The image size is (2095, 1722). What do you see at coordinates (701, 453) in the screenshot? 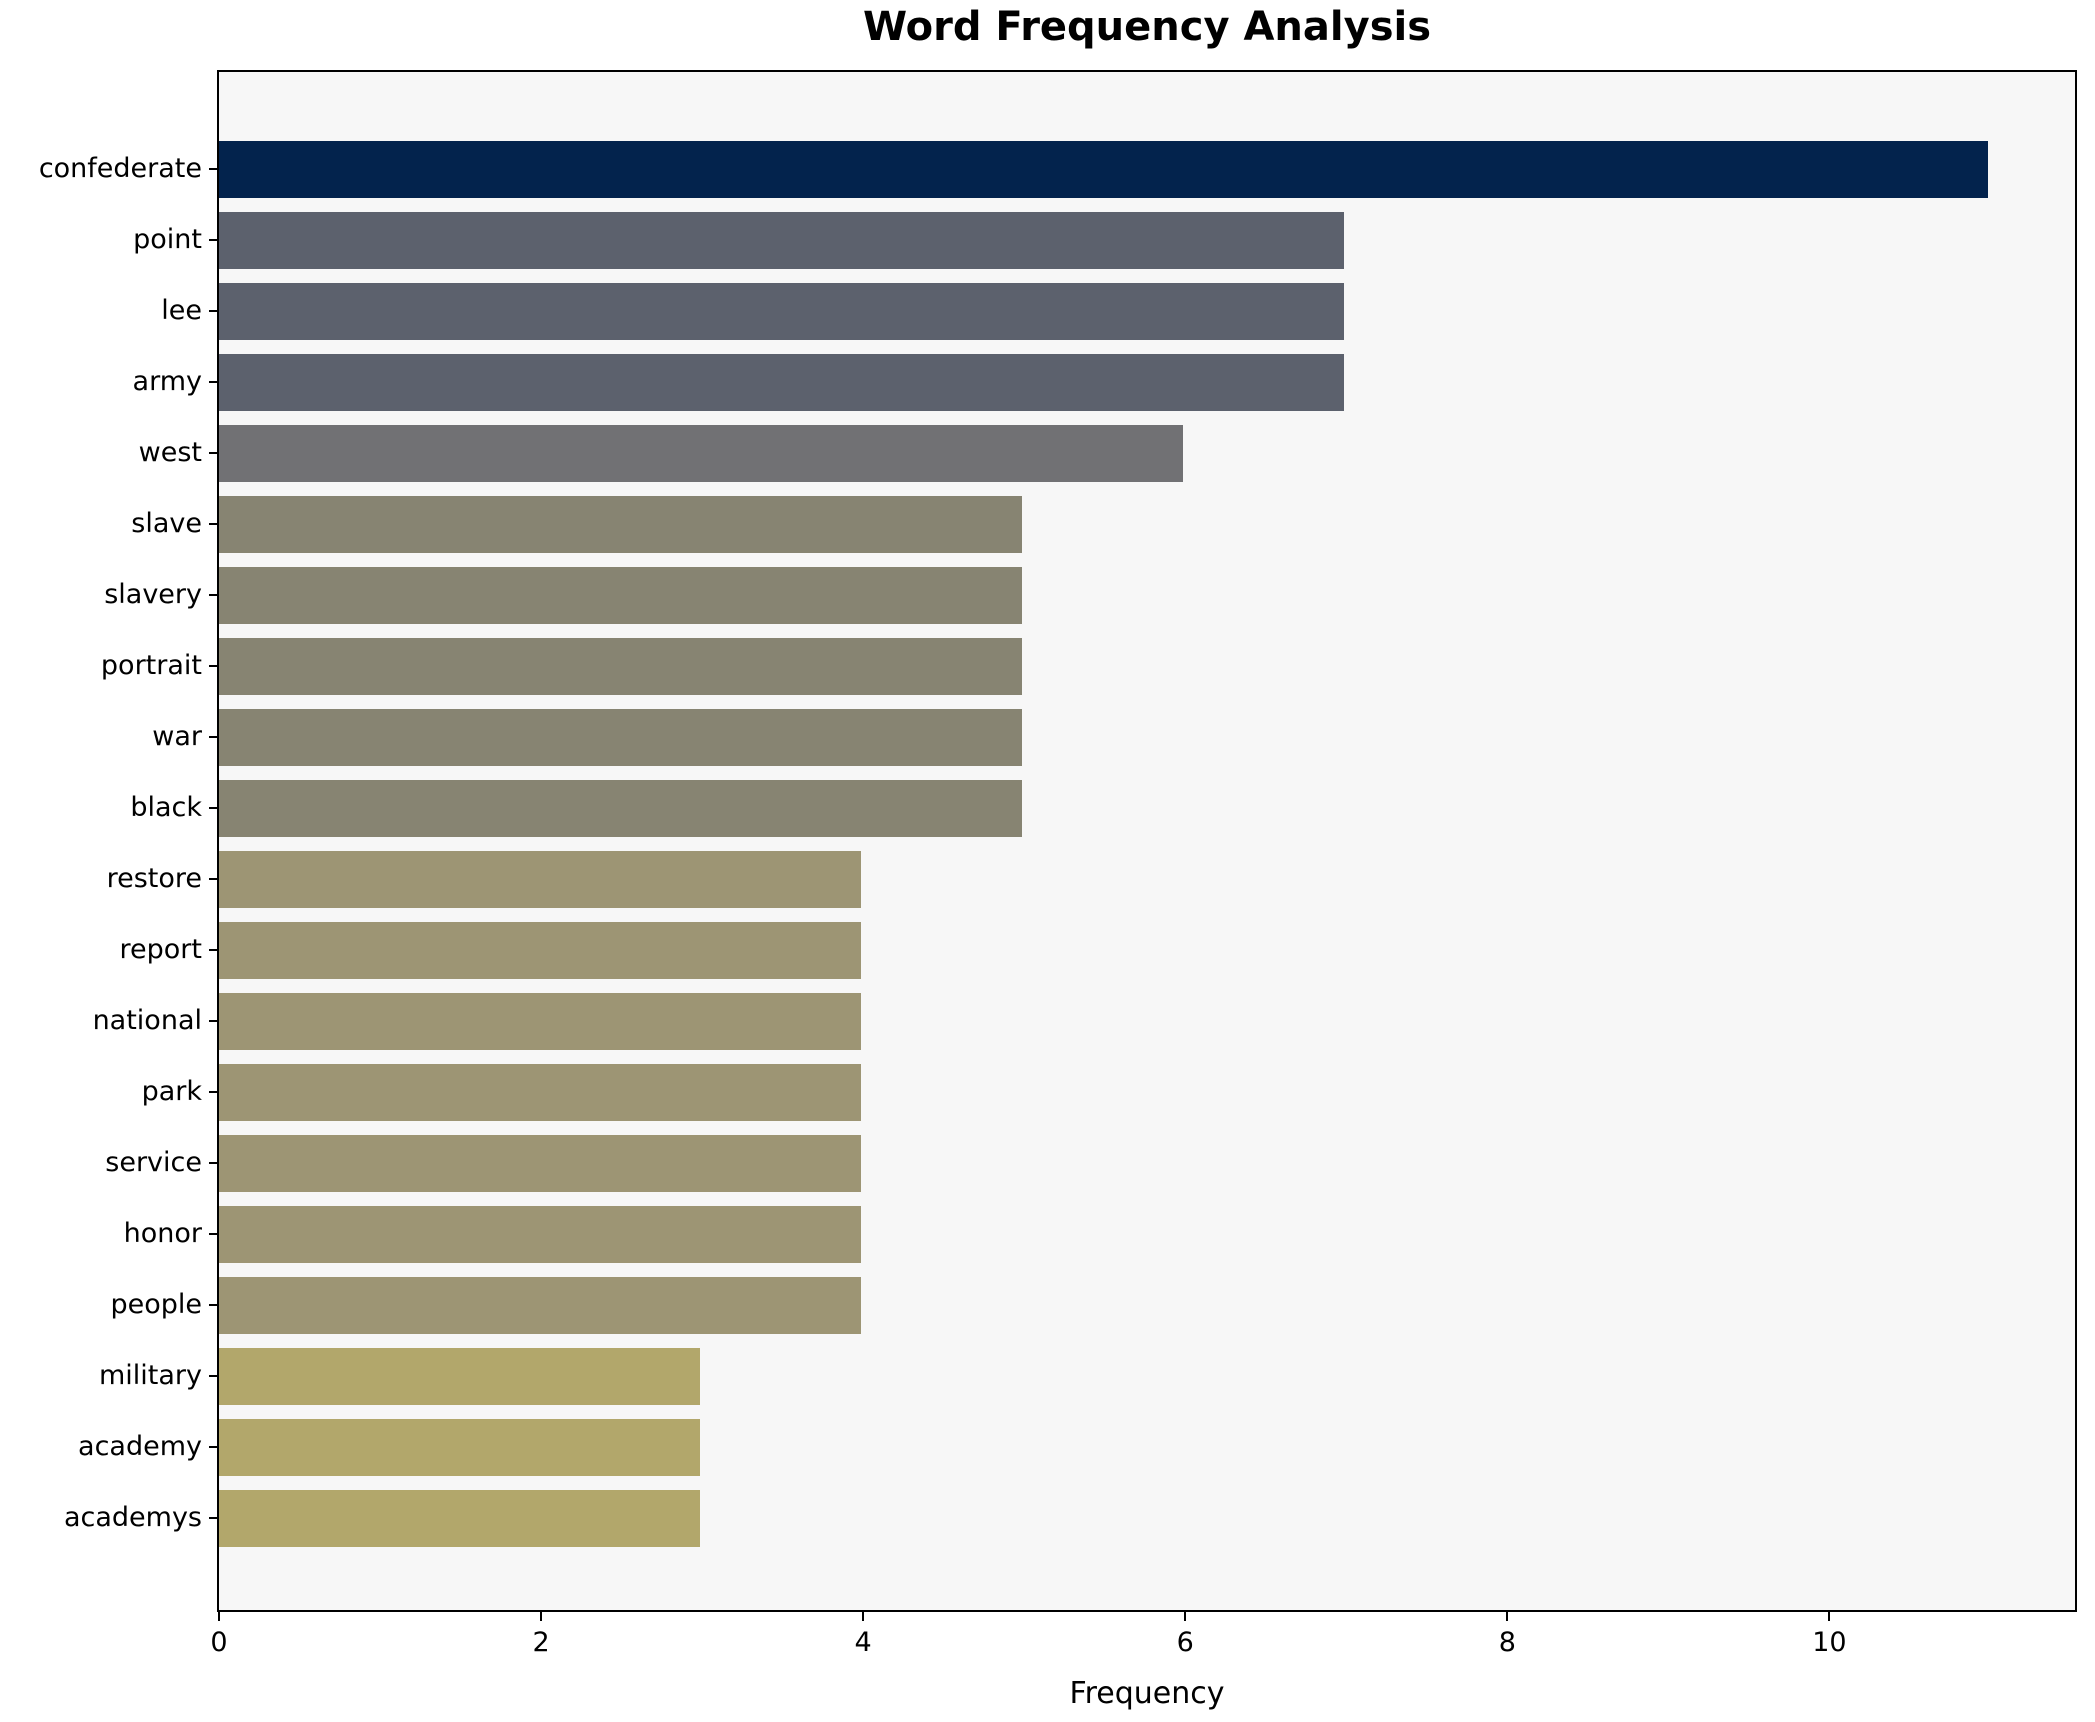
I see `bar-west` at bounding box center [701, 453].